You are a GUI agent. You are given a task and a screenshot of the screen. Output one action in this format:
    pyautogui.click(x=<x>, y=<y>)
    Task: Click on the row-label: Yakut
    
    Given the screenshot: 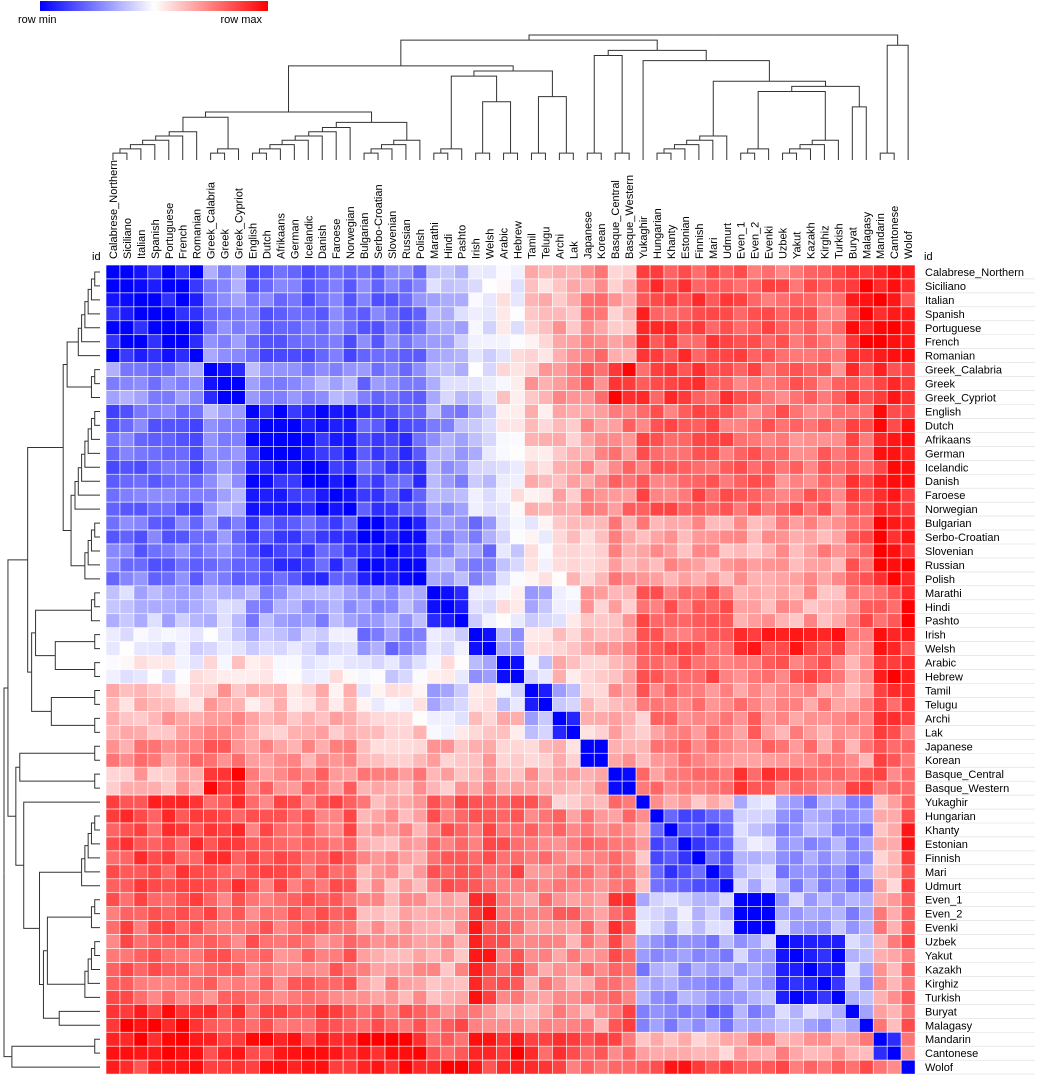 What is the action you would take?
    pyautogui.click(x=938, y=957)
    